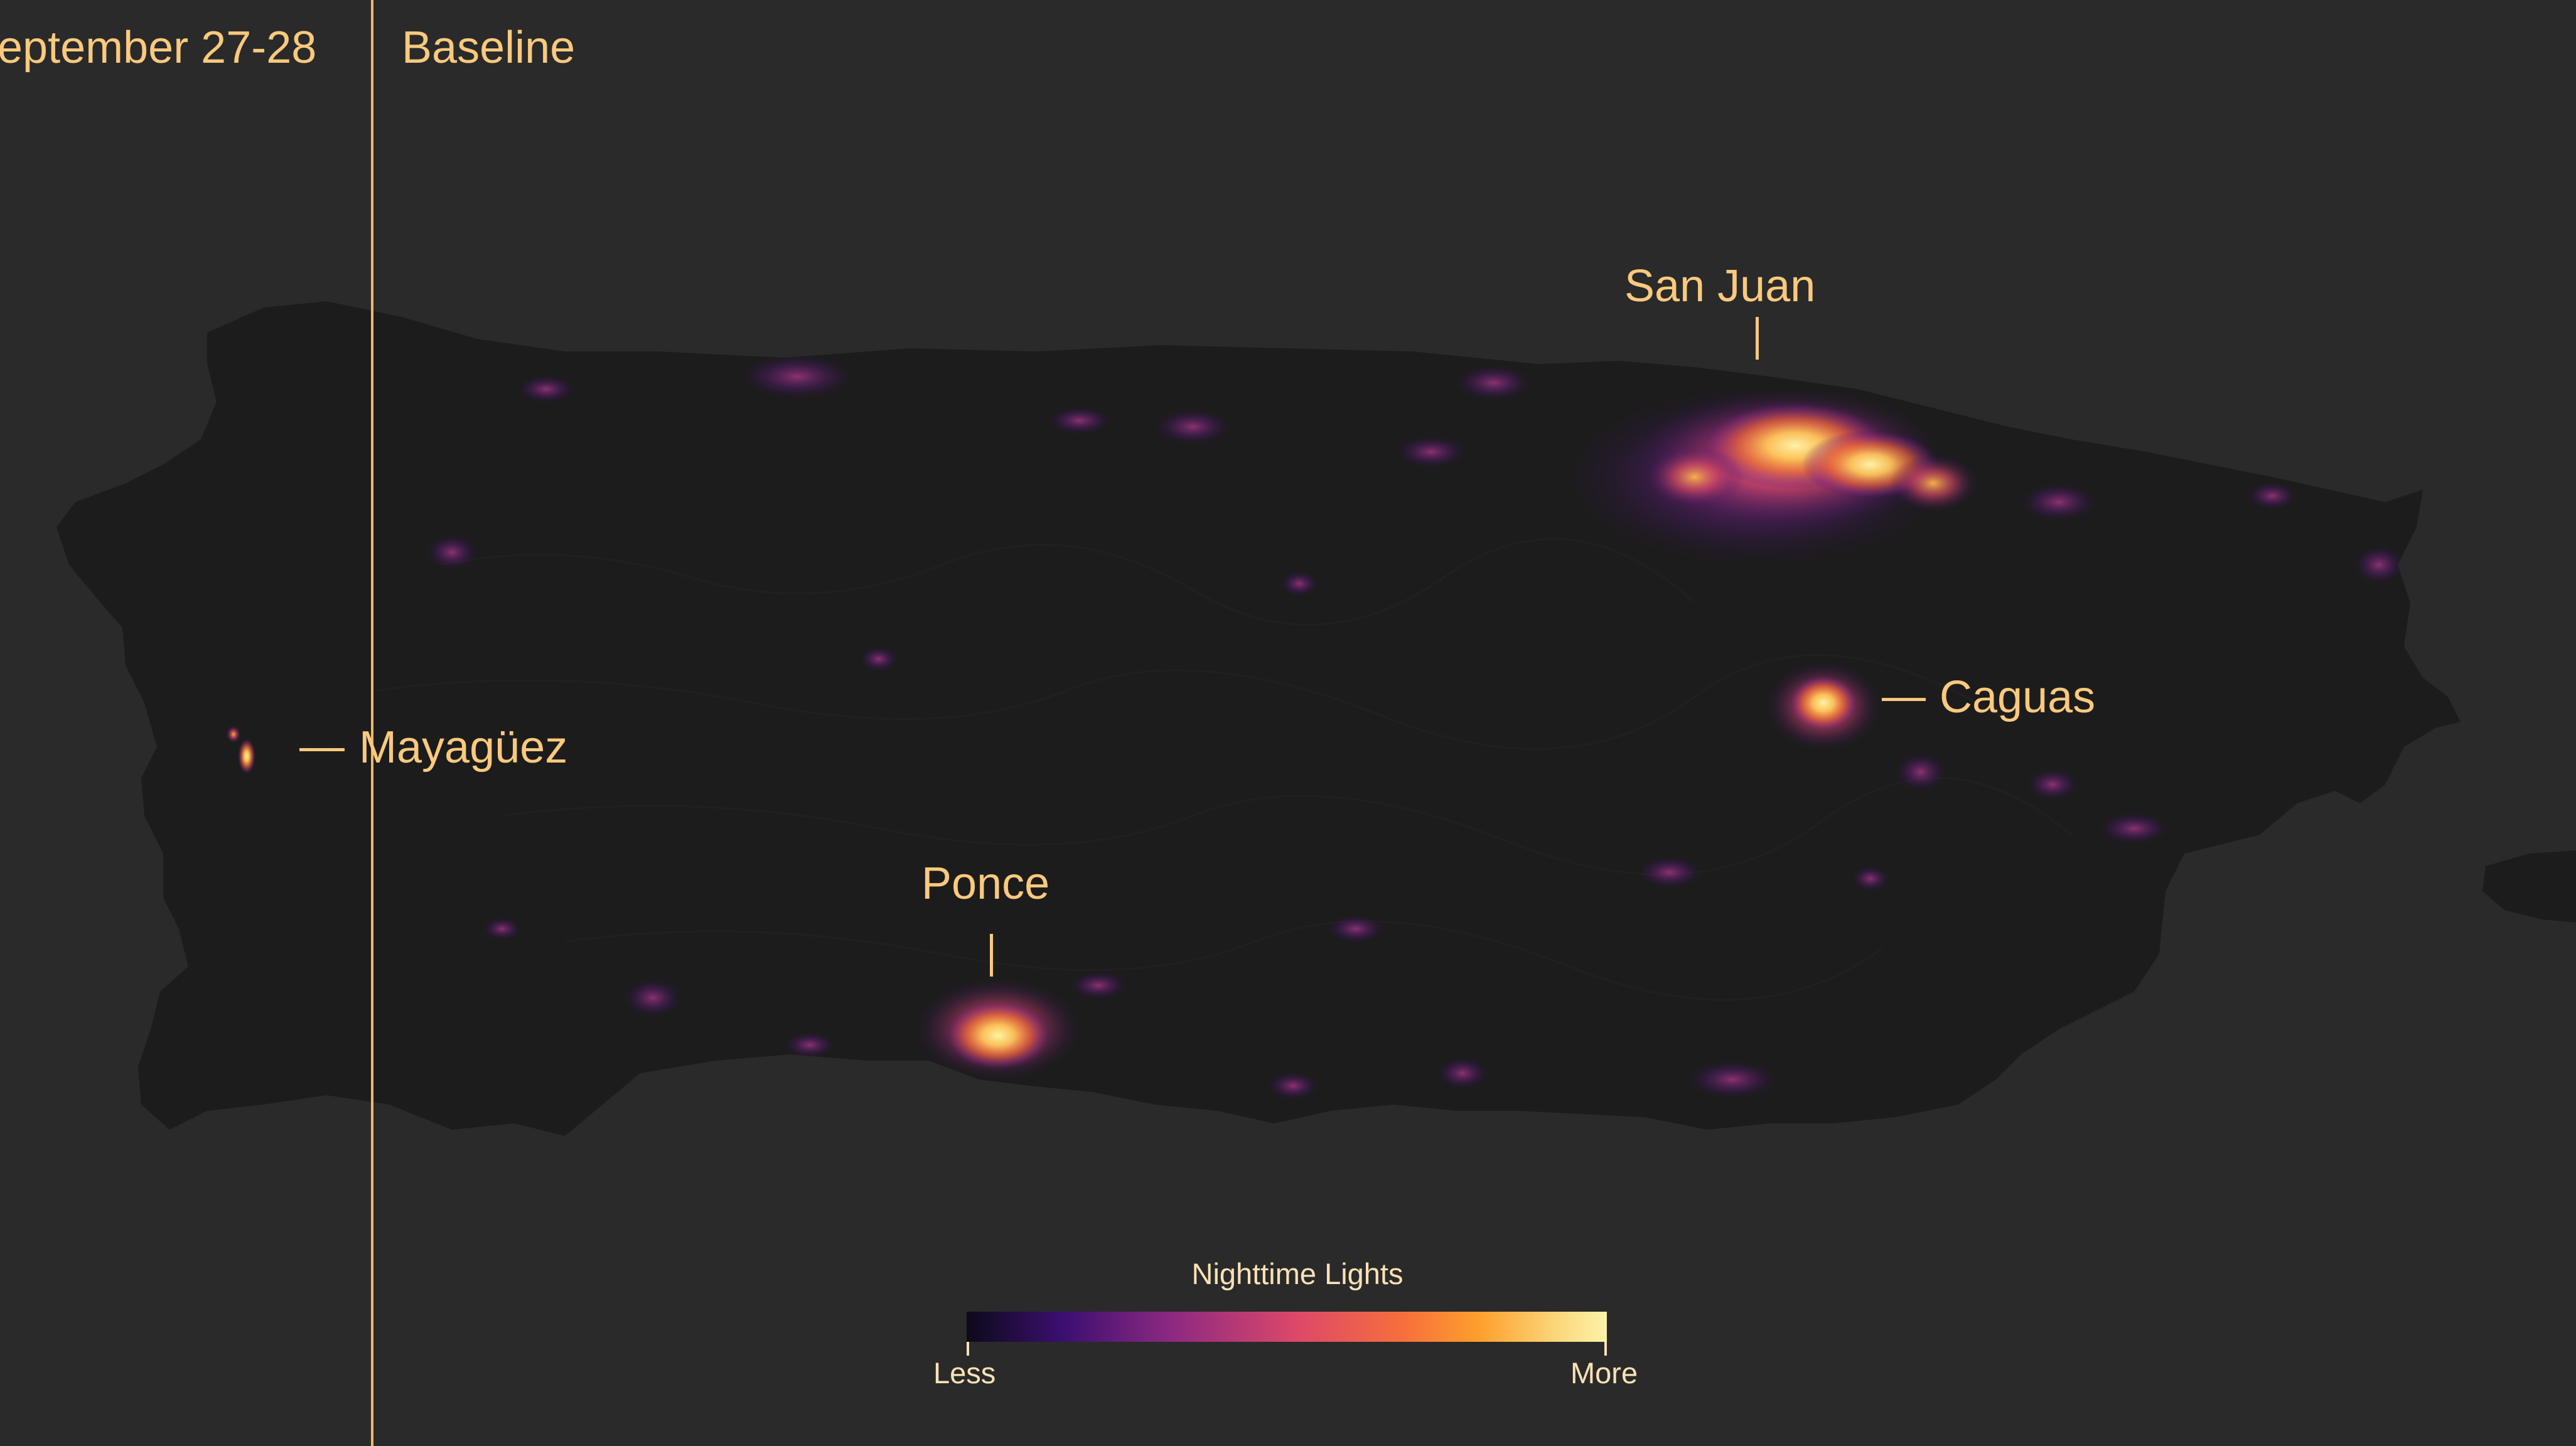  What do you see at coordinates (489, 48) in the screenshot?
I see `baseline-label: Baseline` at bounding box center [489, 48].